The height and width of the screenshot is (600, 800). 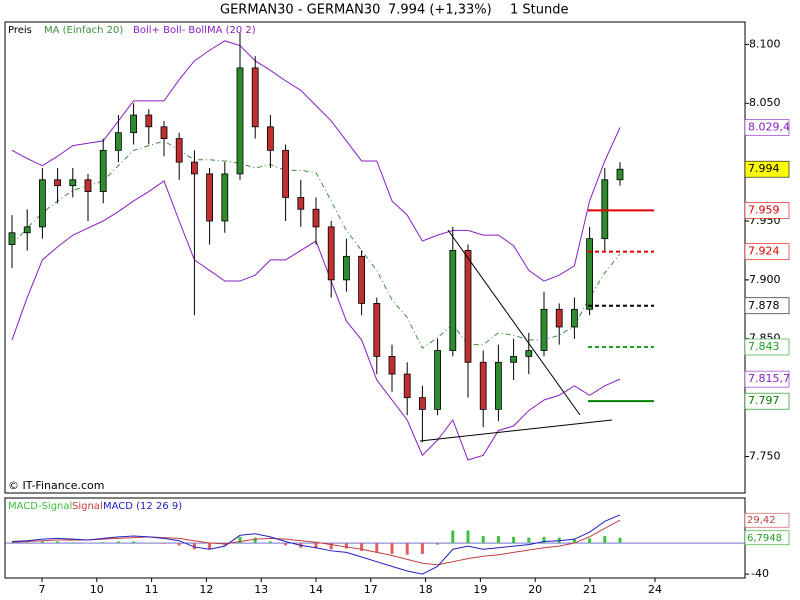 What do you see at coordinates (206, 589) in the screenshot?
I see `x-tick-label: 12` at bounding box center [206, 589].